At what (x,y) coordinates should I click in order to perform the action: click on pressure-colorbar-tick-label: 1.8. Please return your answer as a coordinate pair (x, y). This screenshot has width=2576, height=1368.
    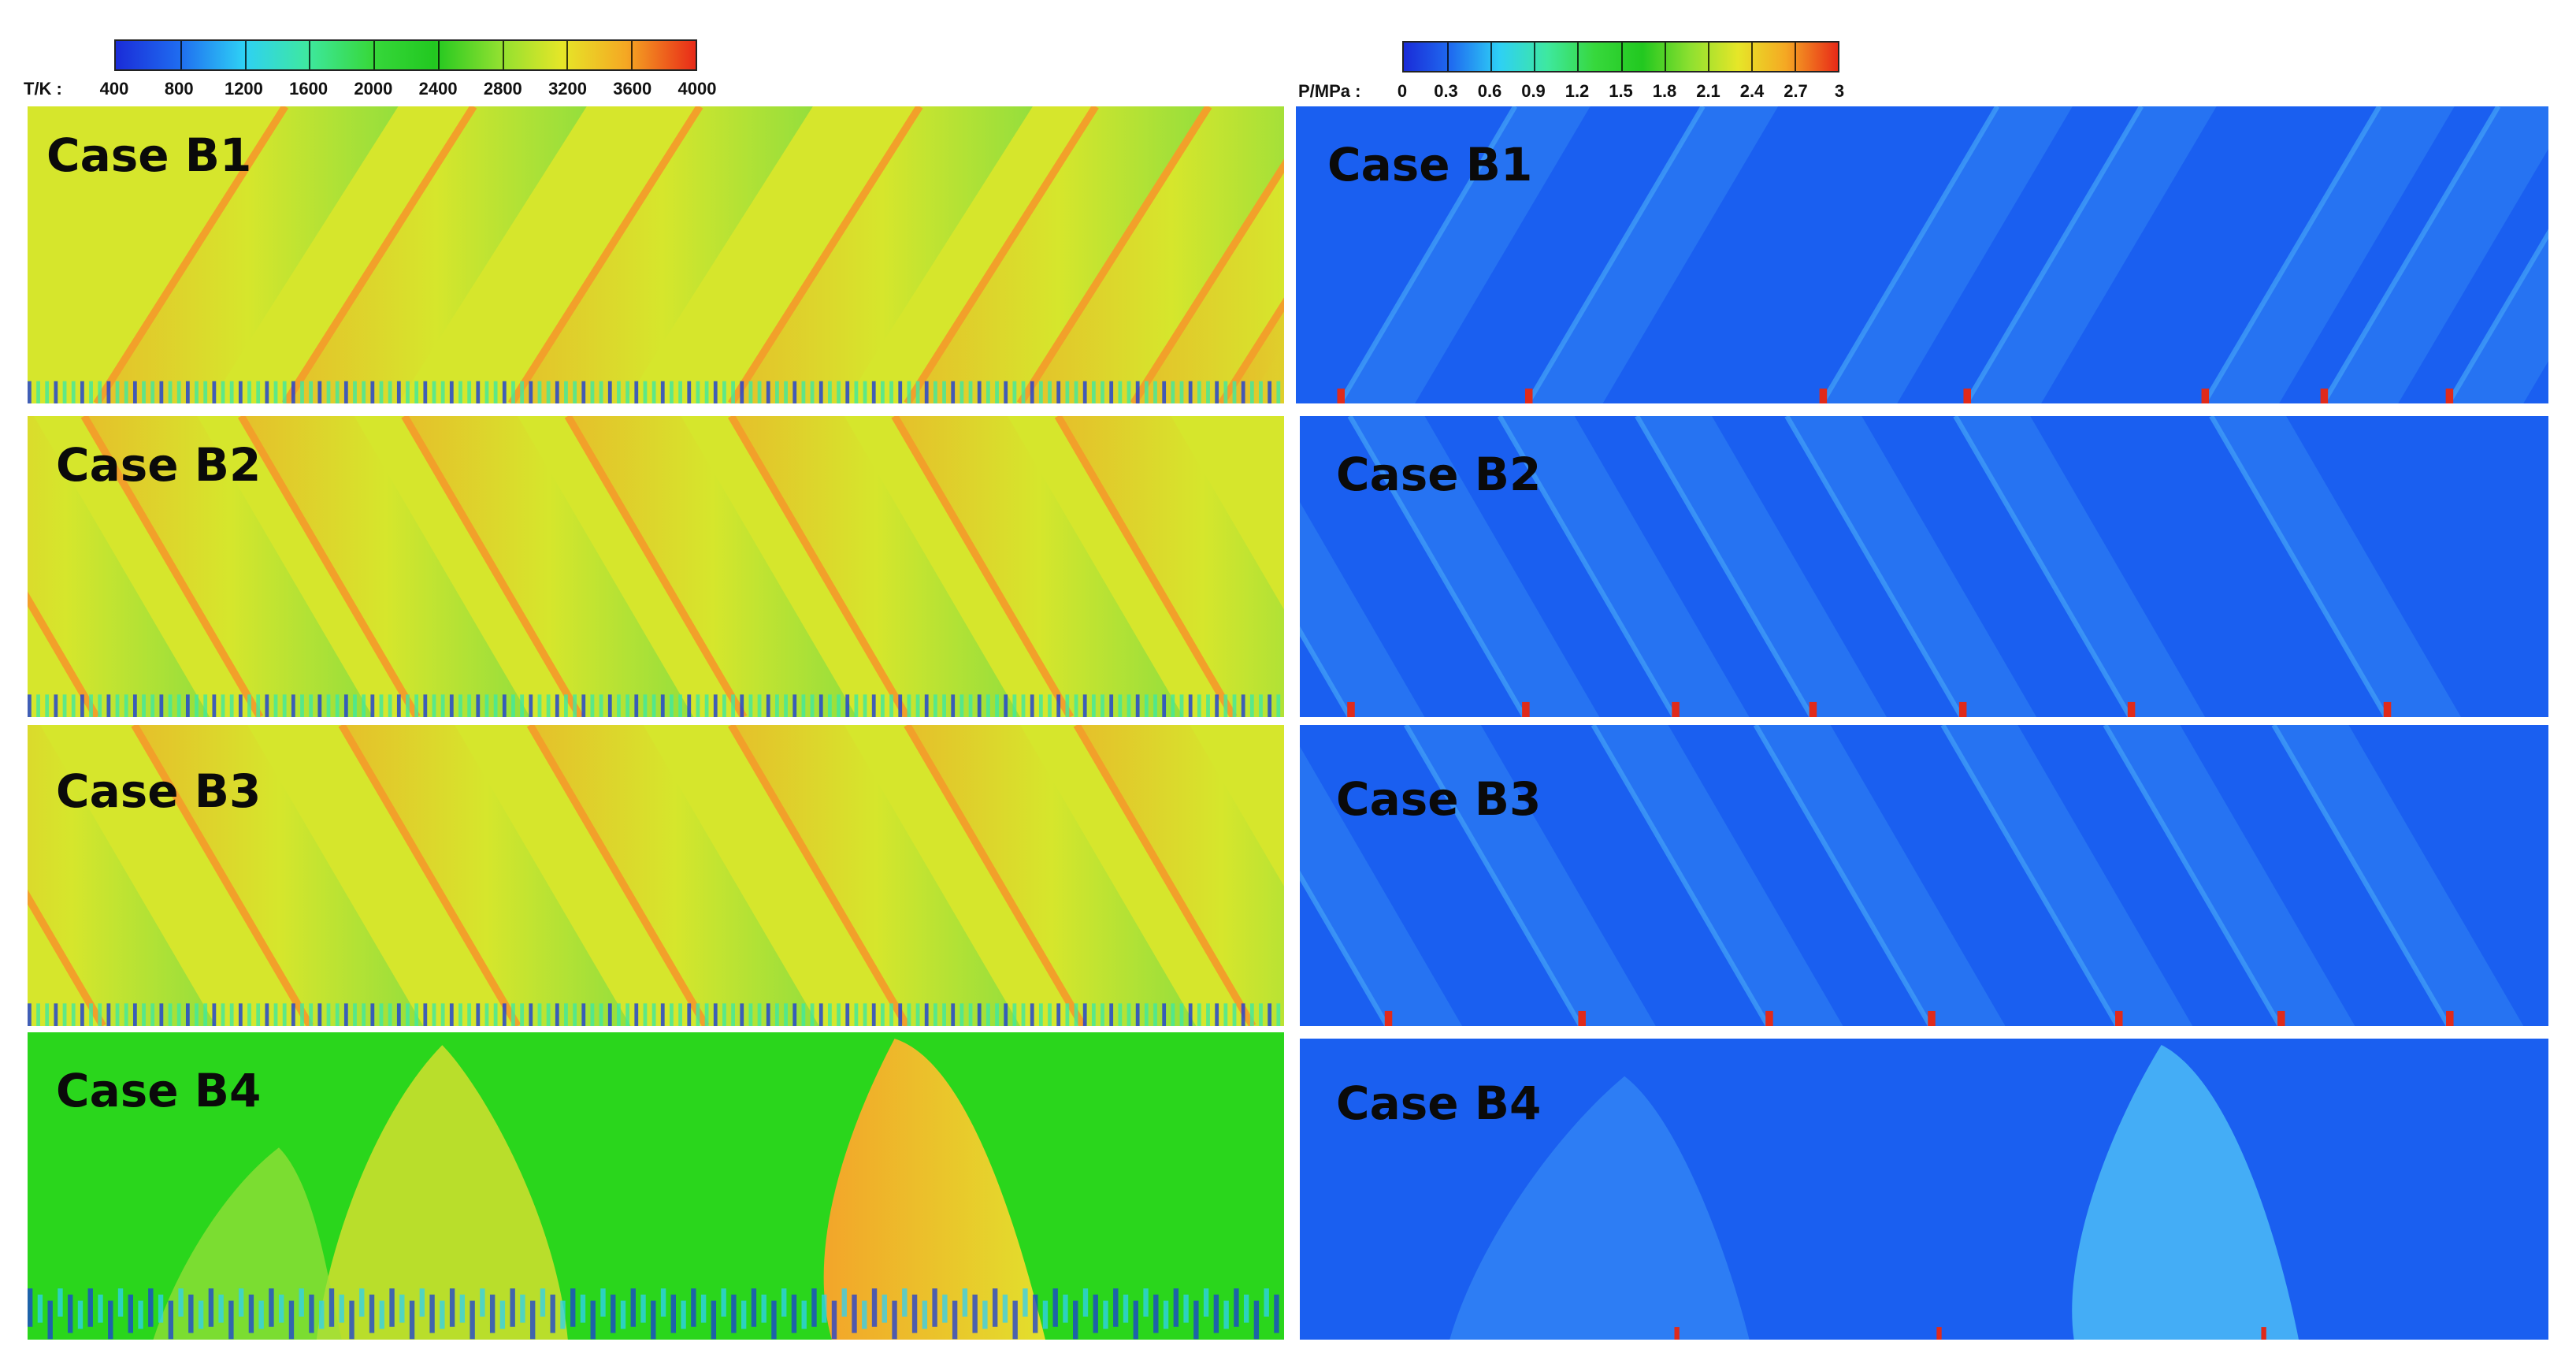
    Looking at the image, I should click on (1664, 91).